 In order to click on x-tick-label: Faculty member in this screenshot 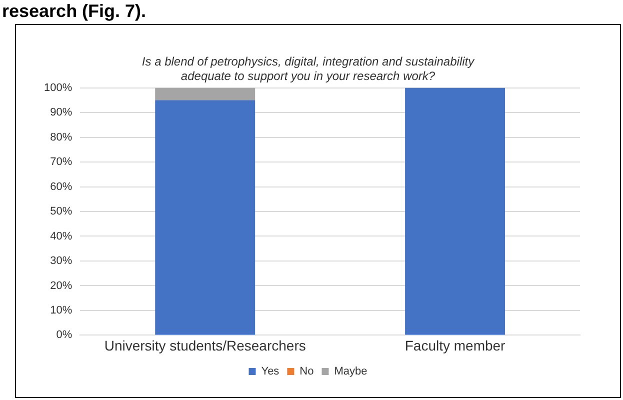, I will do `click(455, 345)`.